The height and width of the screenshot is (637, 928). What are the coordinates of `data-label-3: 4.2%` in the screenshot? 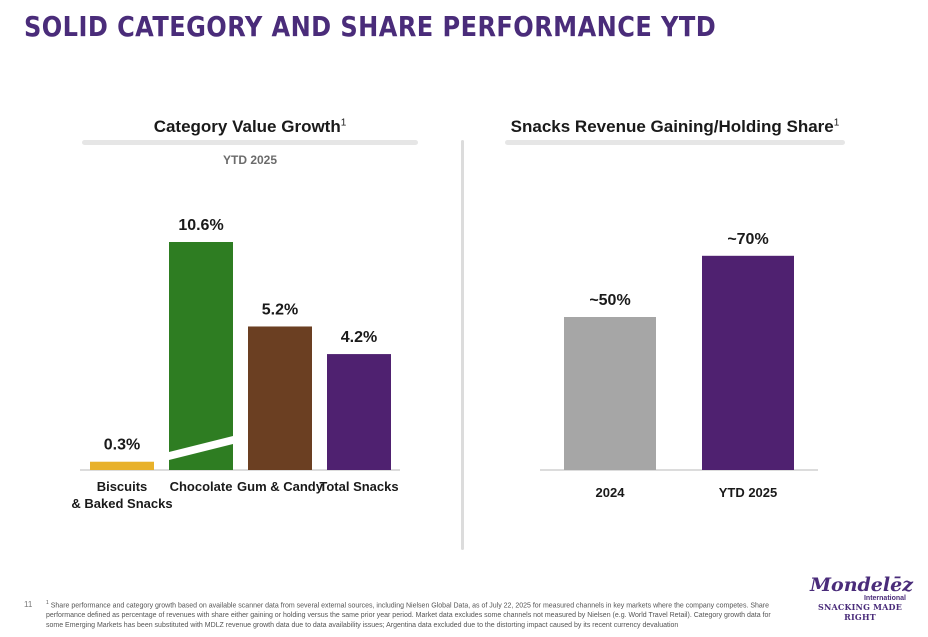 It's located at (359, 337).